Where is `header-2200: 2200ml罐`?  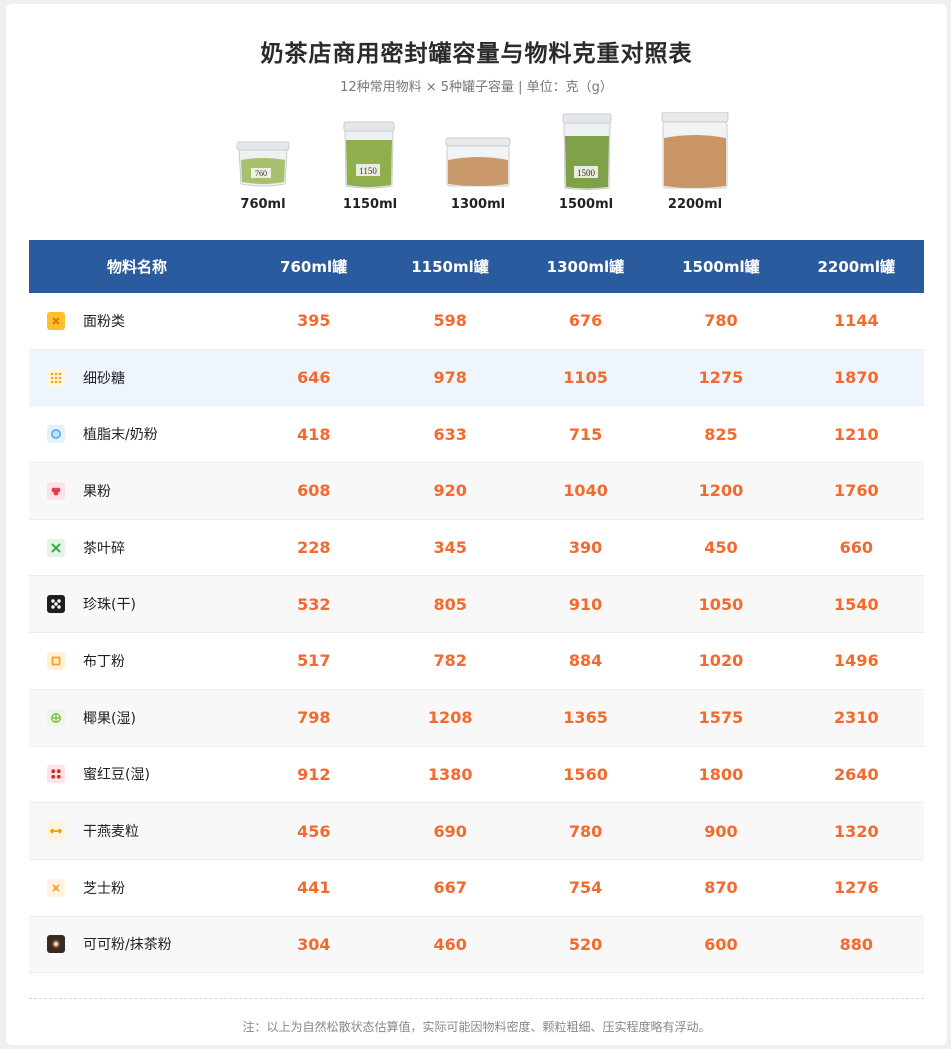
header-2200: 2200ml罐 is located at coordinates (856, 267).